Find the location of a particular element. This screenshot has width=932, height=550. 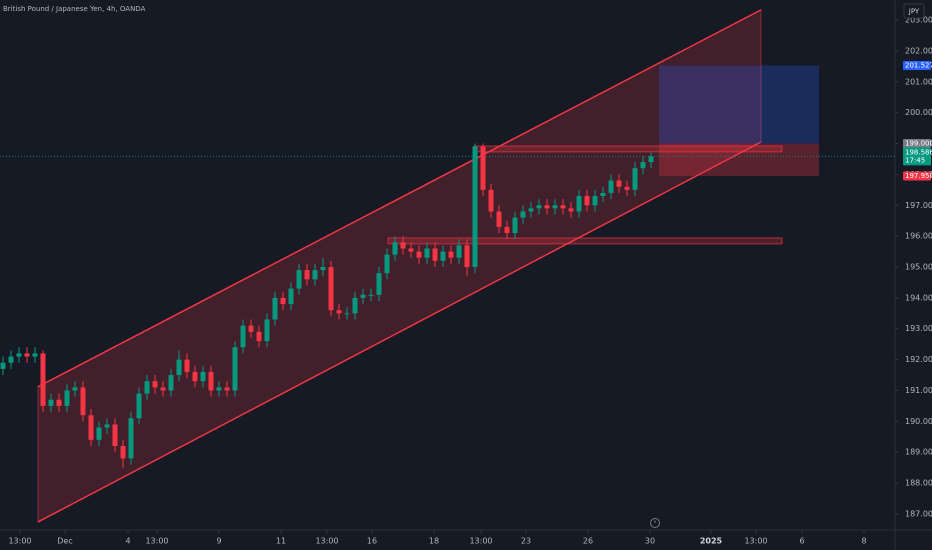

x-tick-label: 2025 is located at coordinates (711, 541).